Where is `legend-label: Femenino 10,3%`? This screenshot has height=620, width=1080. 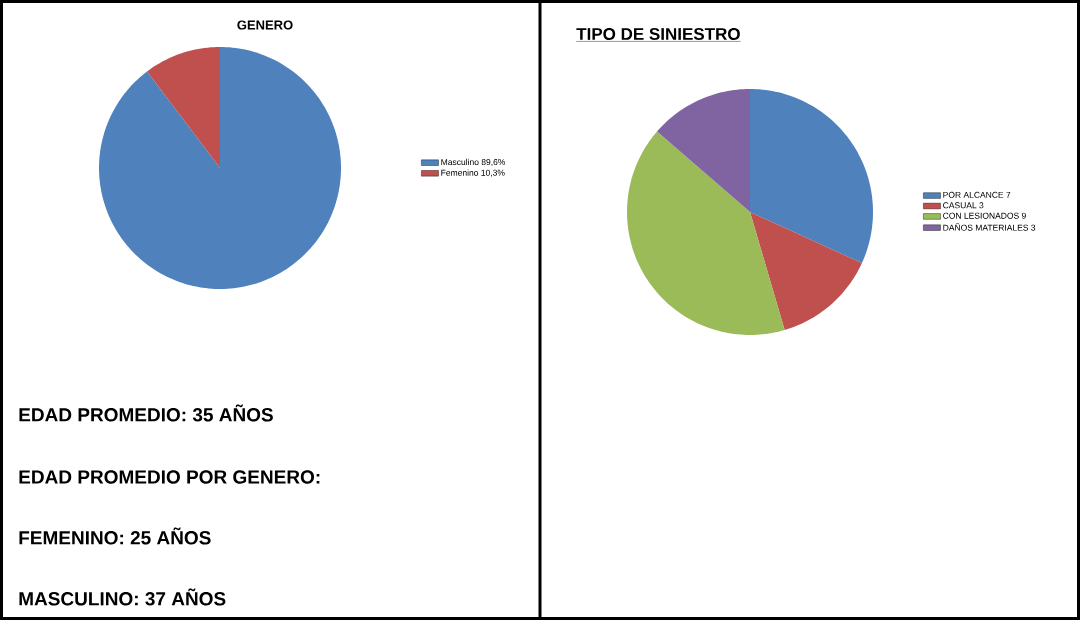
legend-label: Femenino 10,3% is located at coordinates (473, 173).